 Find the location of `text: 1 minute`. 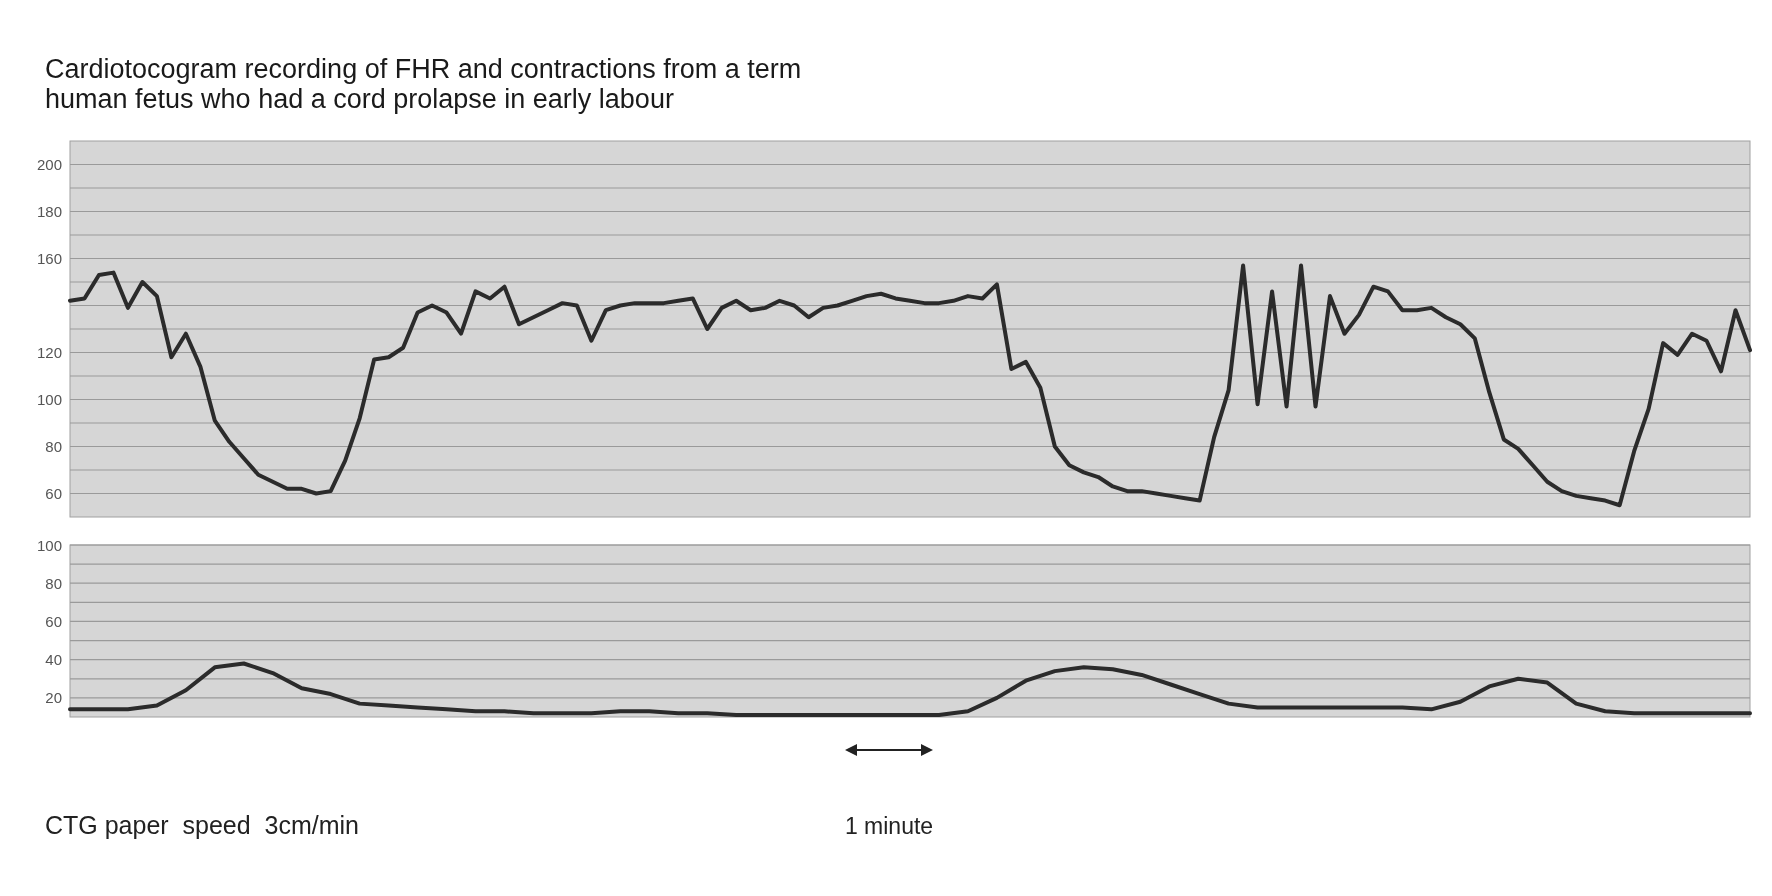

text: 1 minute is located at coordinates (889, 826).